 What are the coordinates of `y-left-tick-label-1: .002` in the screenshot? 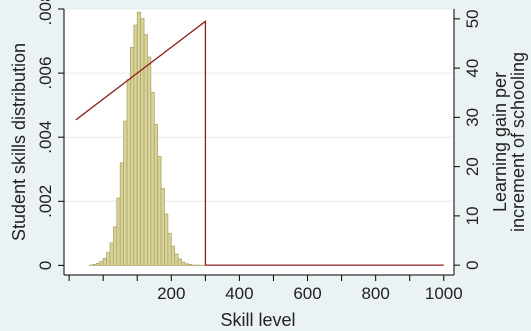 It's located at (45, 201).